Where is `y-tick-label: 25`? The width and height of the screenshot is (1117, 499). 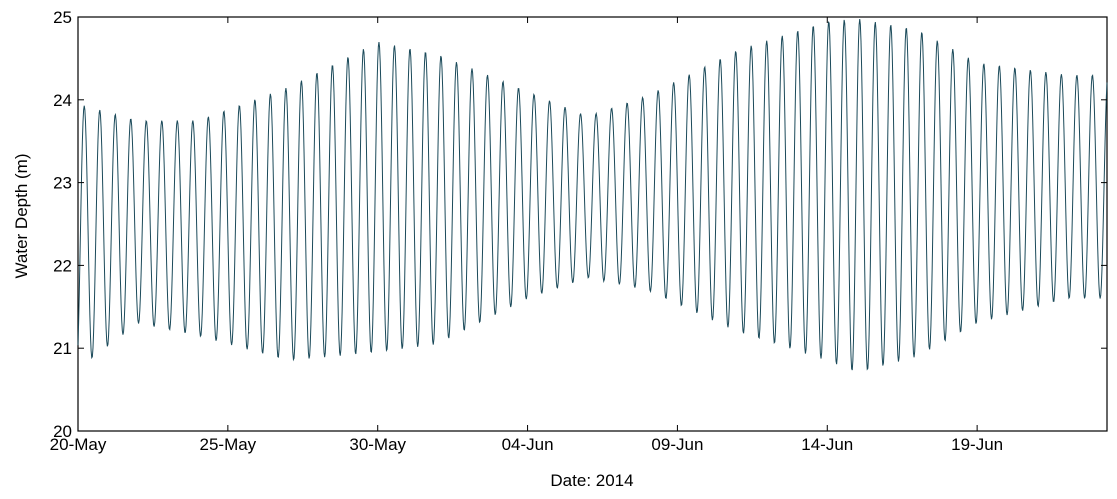 y-tick-label: 25 is located at coordinates (62, 17).